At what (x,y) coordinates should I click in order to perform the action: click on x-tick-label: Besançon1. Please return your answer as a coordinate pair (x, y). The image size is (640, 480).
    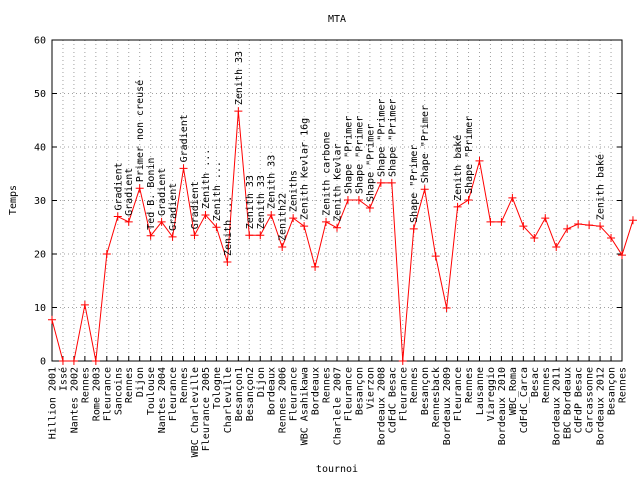
    Looking at the image, I should click on (239, 394).